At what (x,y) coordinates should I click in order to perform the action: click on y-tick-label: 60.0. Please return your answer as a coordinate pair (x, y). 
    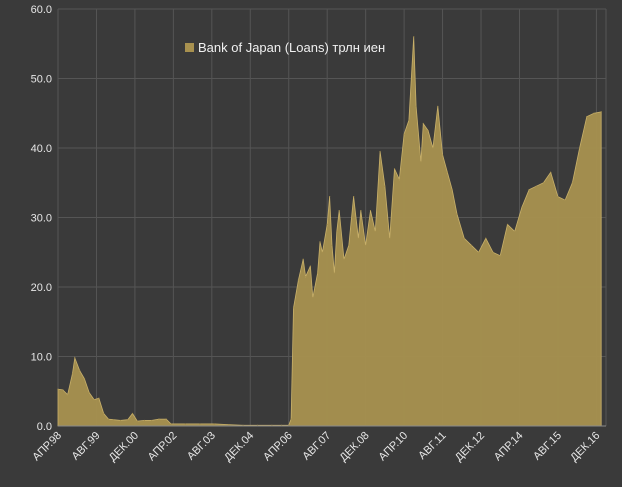
    Looking at the image, I should click on (41, 10).